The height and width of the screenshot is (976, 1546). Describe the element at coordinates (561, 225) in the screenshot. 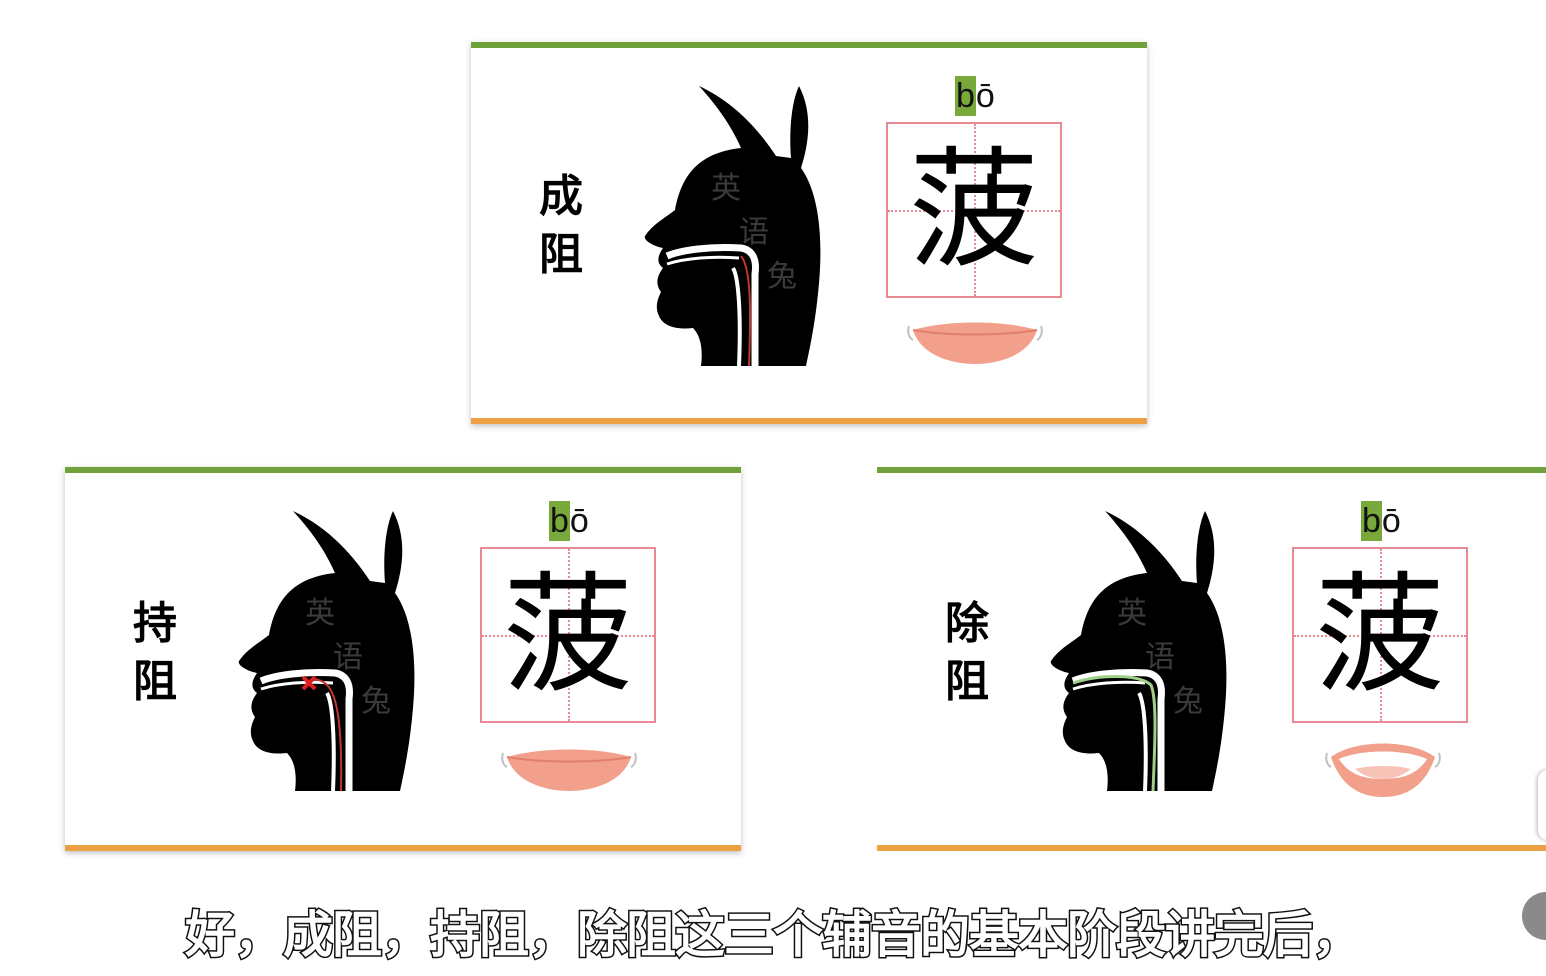

I see `stage-label: 成 阻` at that location.